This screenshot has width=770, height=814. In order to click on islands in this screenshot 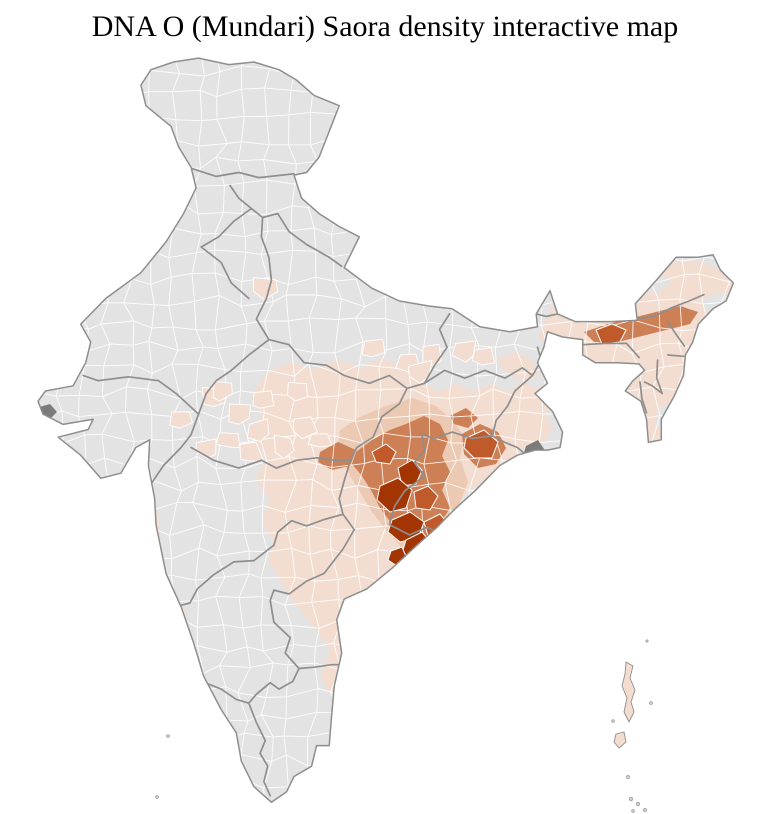, I will do `click(404, 726)`.